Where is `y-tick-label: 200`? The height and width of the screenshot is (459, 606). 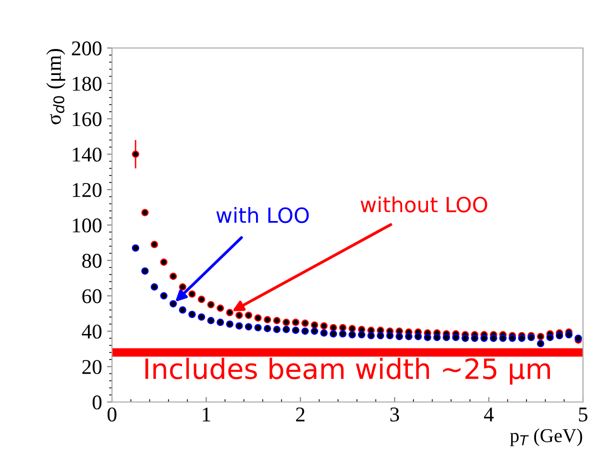 y-tick-label: 200 is located at coordinates (87, 48).